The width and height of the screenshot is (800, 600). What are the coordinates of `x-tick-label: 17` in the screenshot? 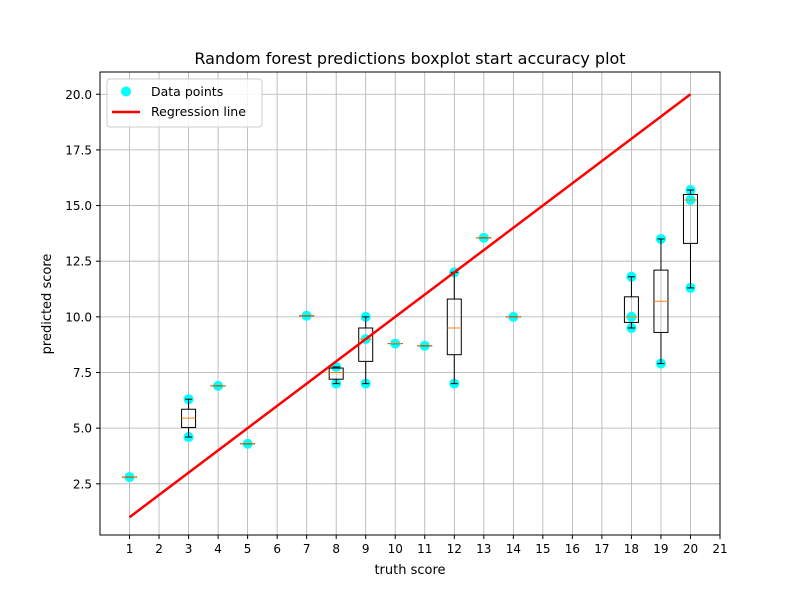 It's located at (601, 549).